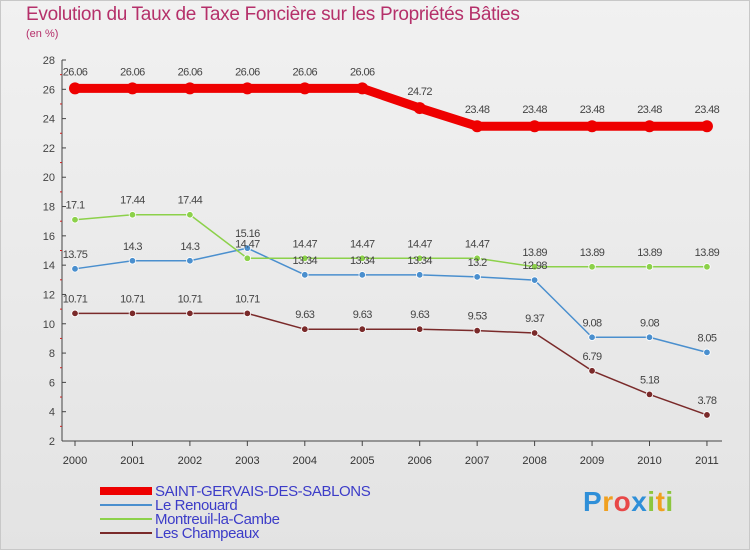 Image resolution: width=750 pixels, height=550 pixels. What do you see at coordinates (52, 383) in the screenshot?
I see `y-tick-label: 6` at bounding box center [52, 383].